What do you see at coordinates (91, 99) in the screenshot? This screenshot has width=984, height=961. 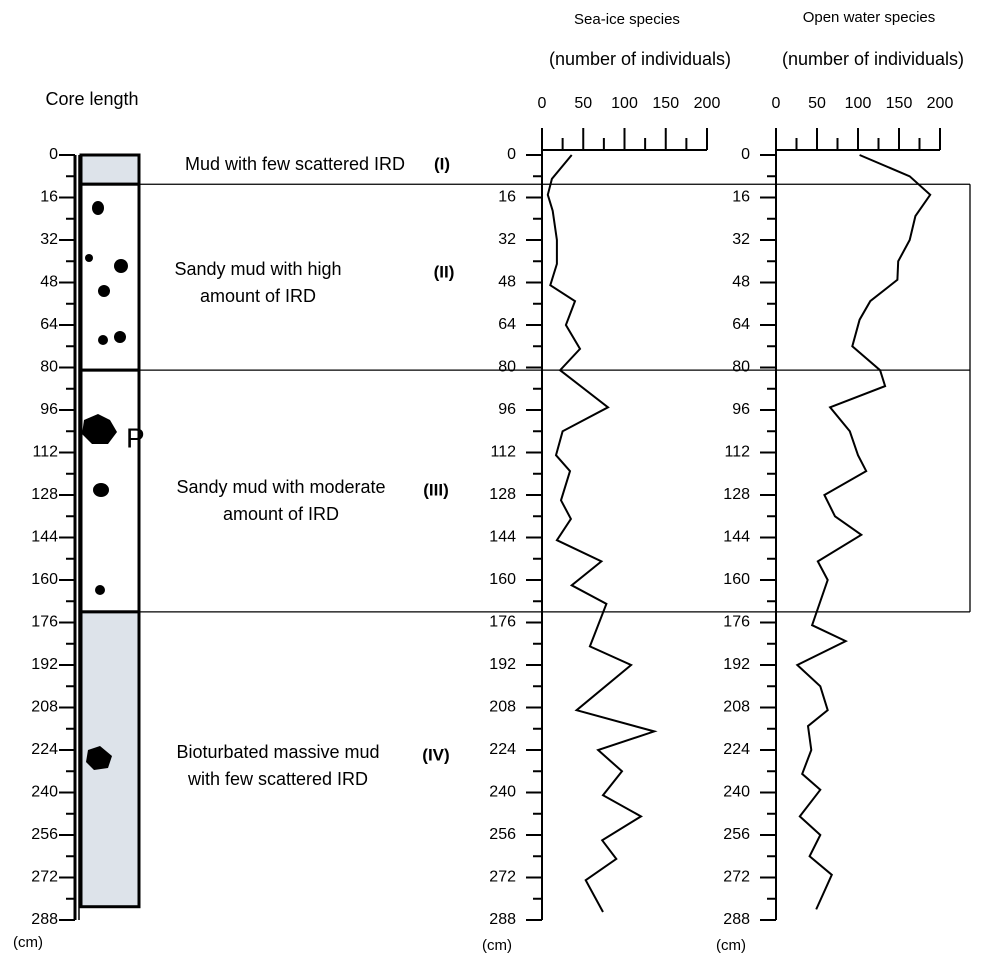 I see `axis-label: Core length` at bounding box center [91, 99].